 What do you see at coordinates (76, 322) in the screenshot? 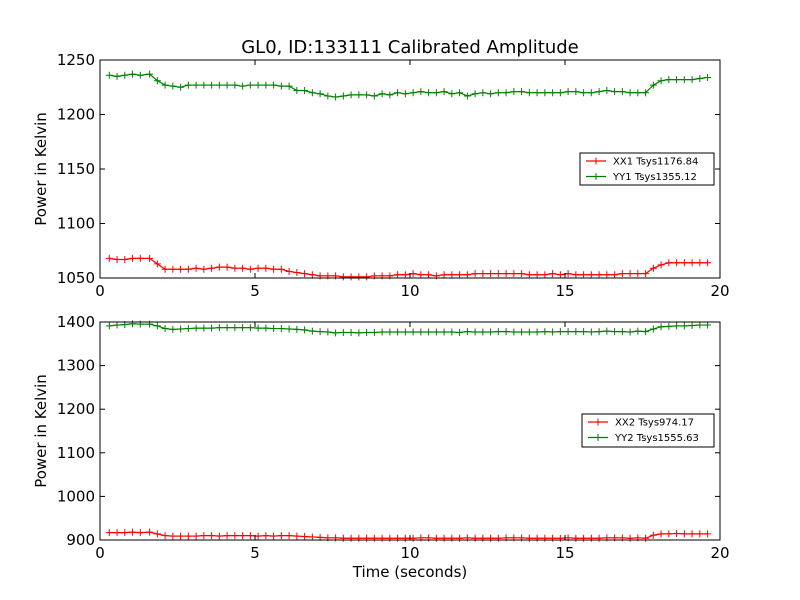
I see `y-tick-label: 1400` at bounding box center [76, 322].